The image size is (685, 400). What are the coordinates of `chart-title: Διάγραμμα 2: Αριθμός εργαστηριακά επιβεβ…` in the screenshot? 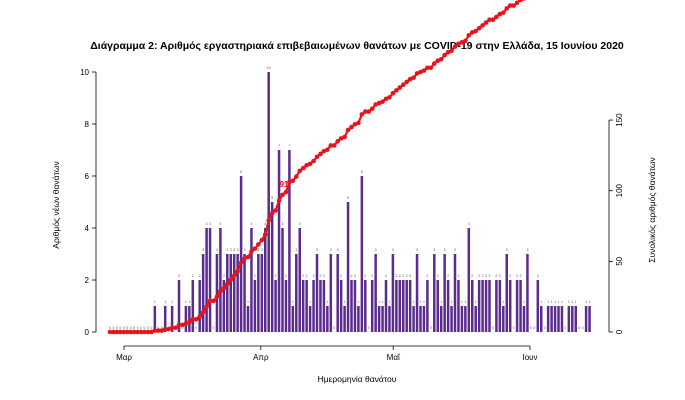 It's located at (357, 46).